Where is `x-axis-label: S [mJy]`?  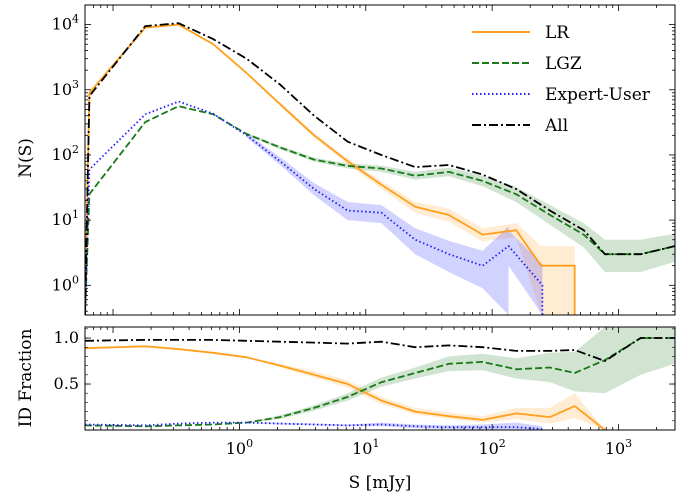
x-axis-label: S [mJy] is located at coordinates (380, 483).